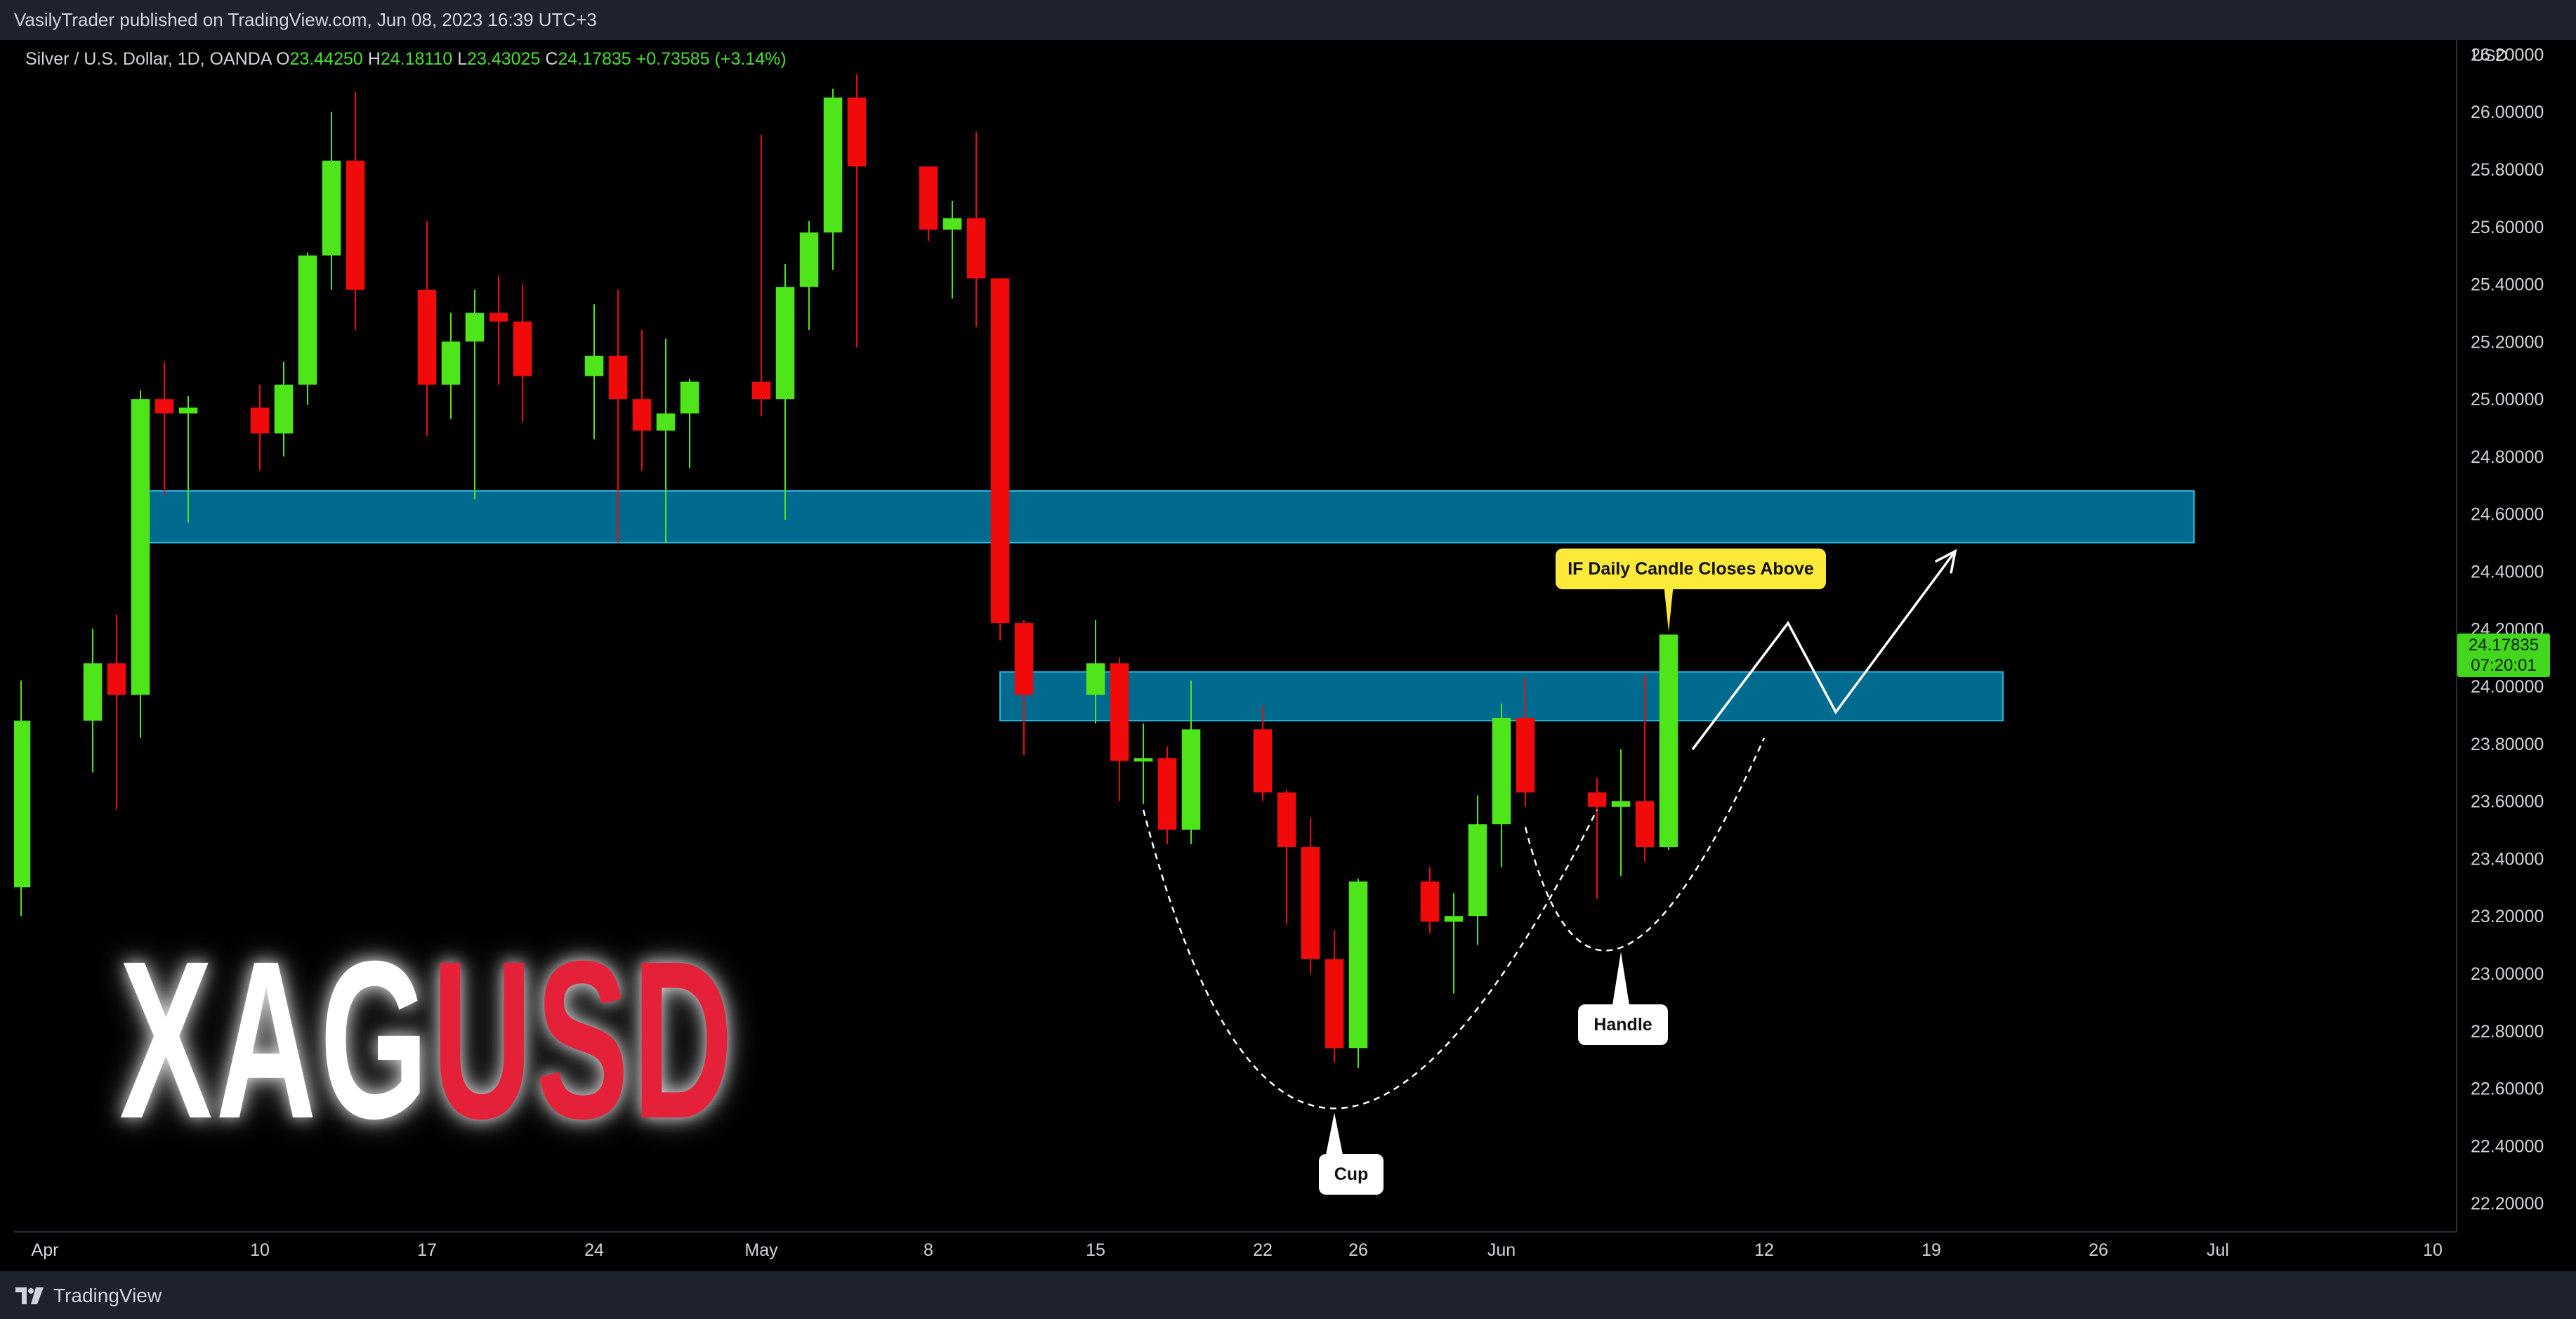  I want to click on time-tick-label: 10, so click(260, 1250).